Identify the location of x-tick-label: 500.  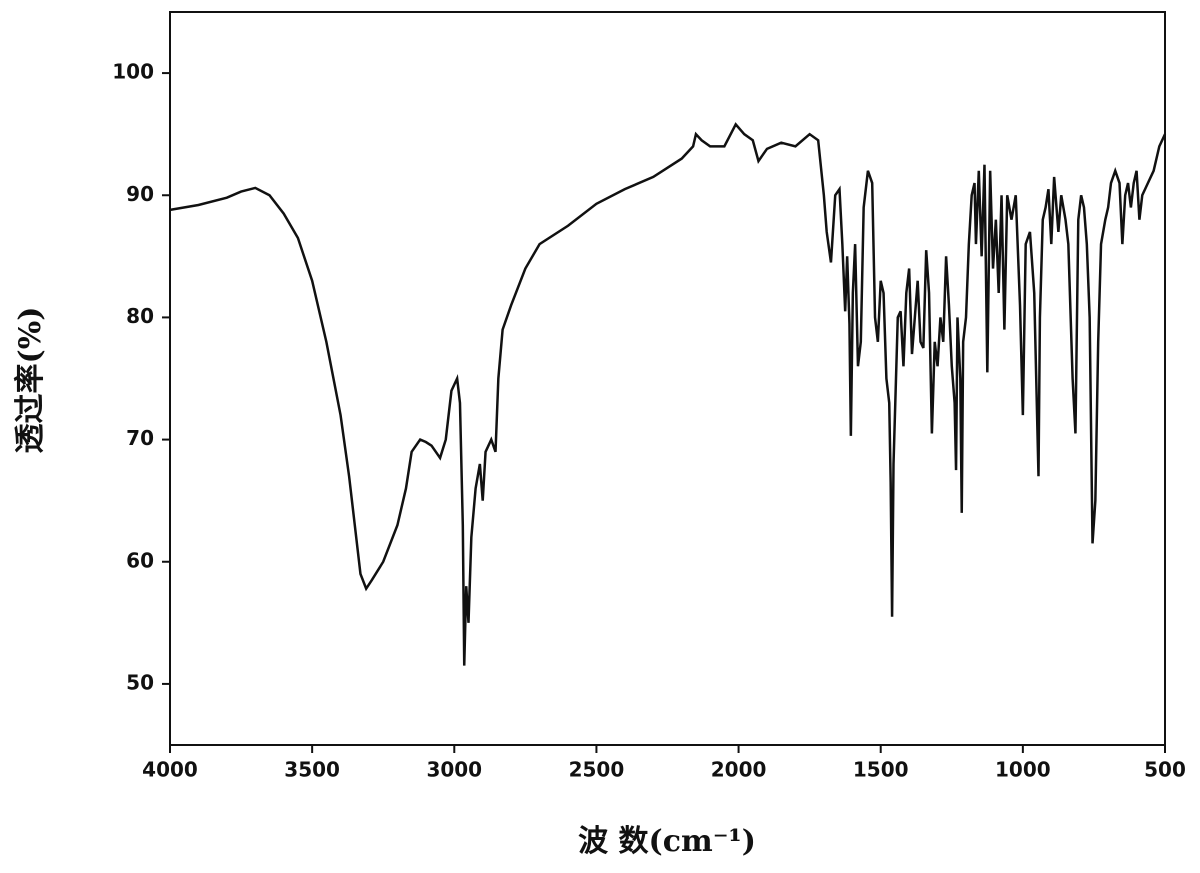
(1165, 770).